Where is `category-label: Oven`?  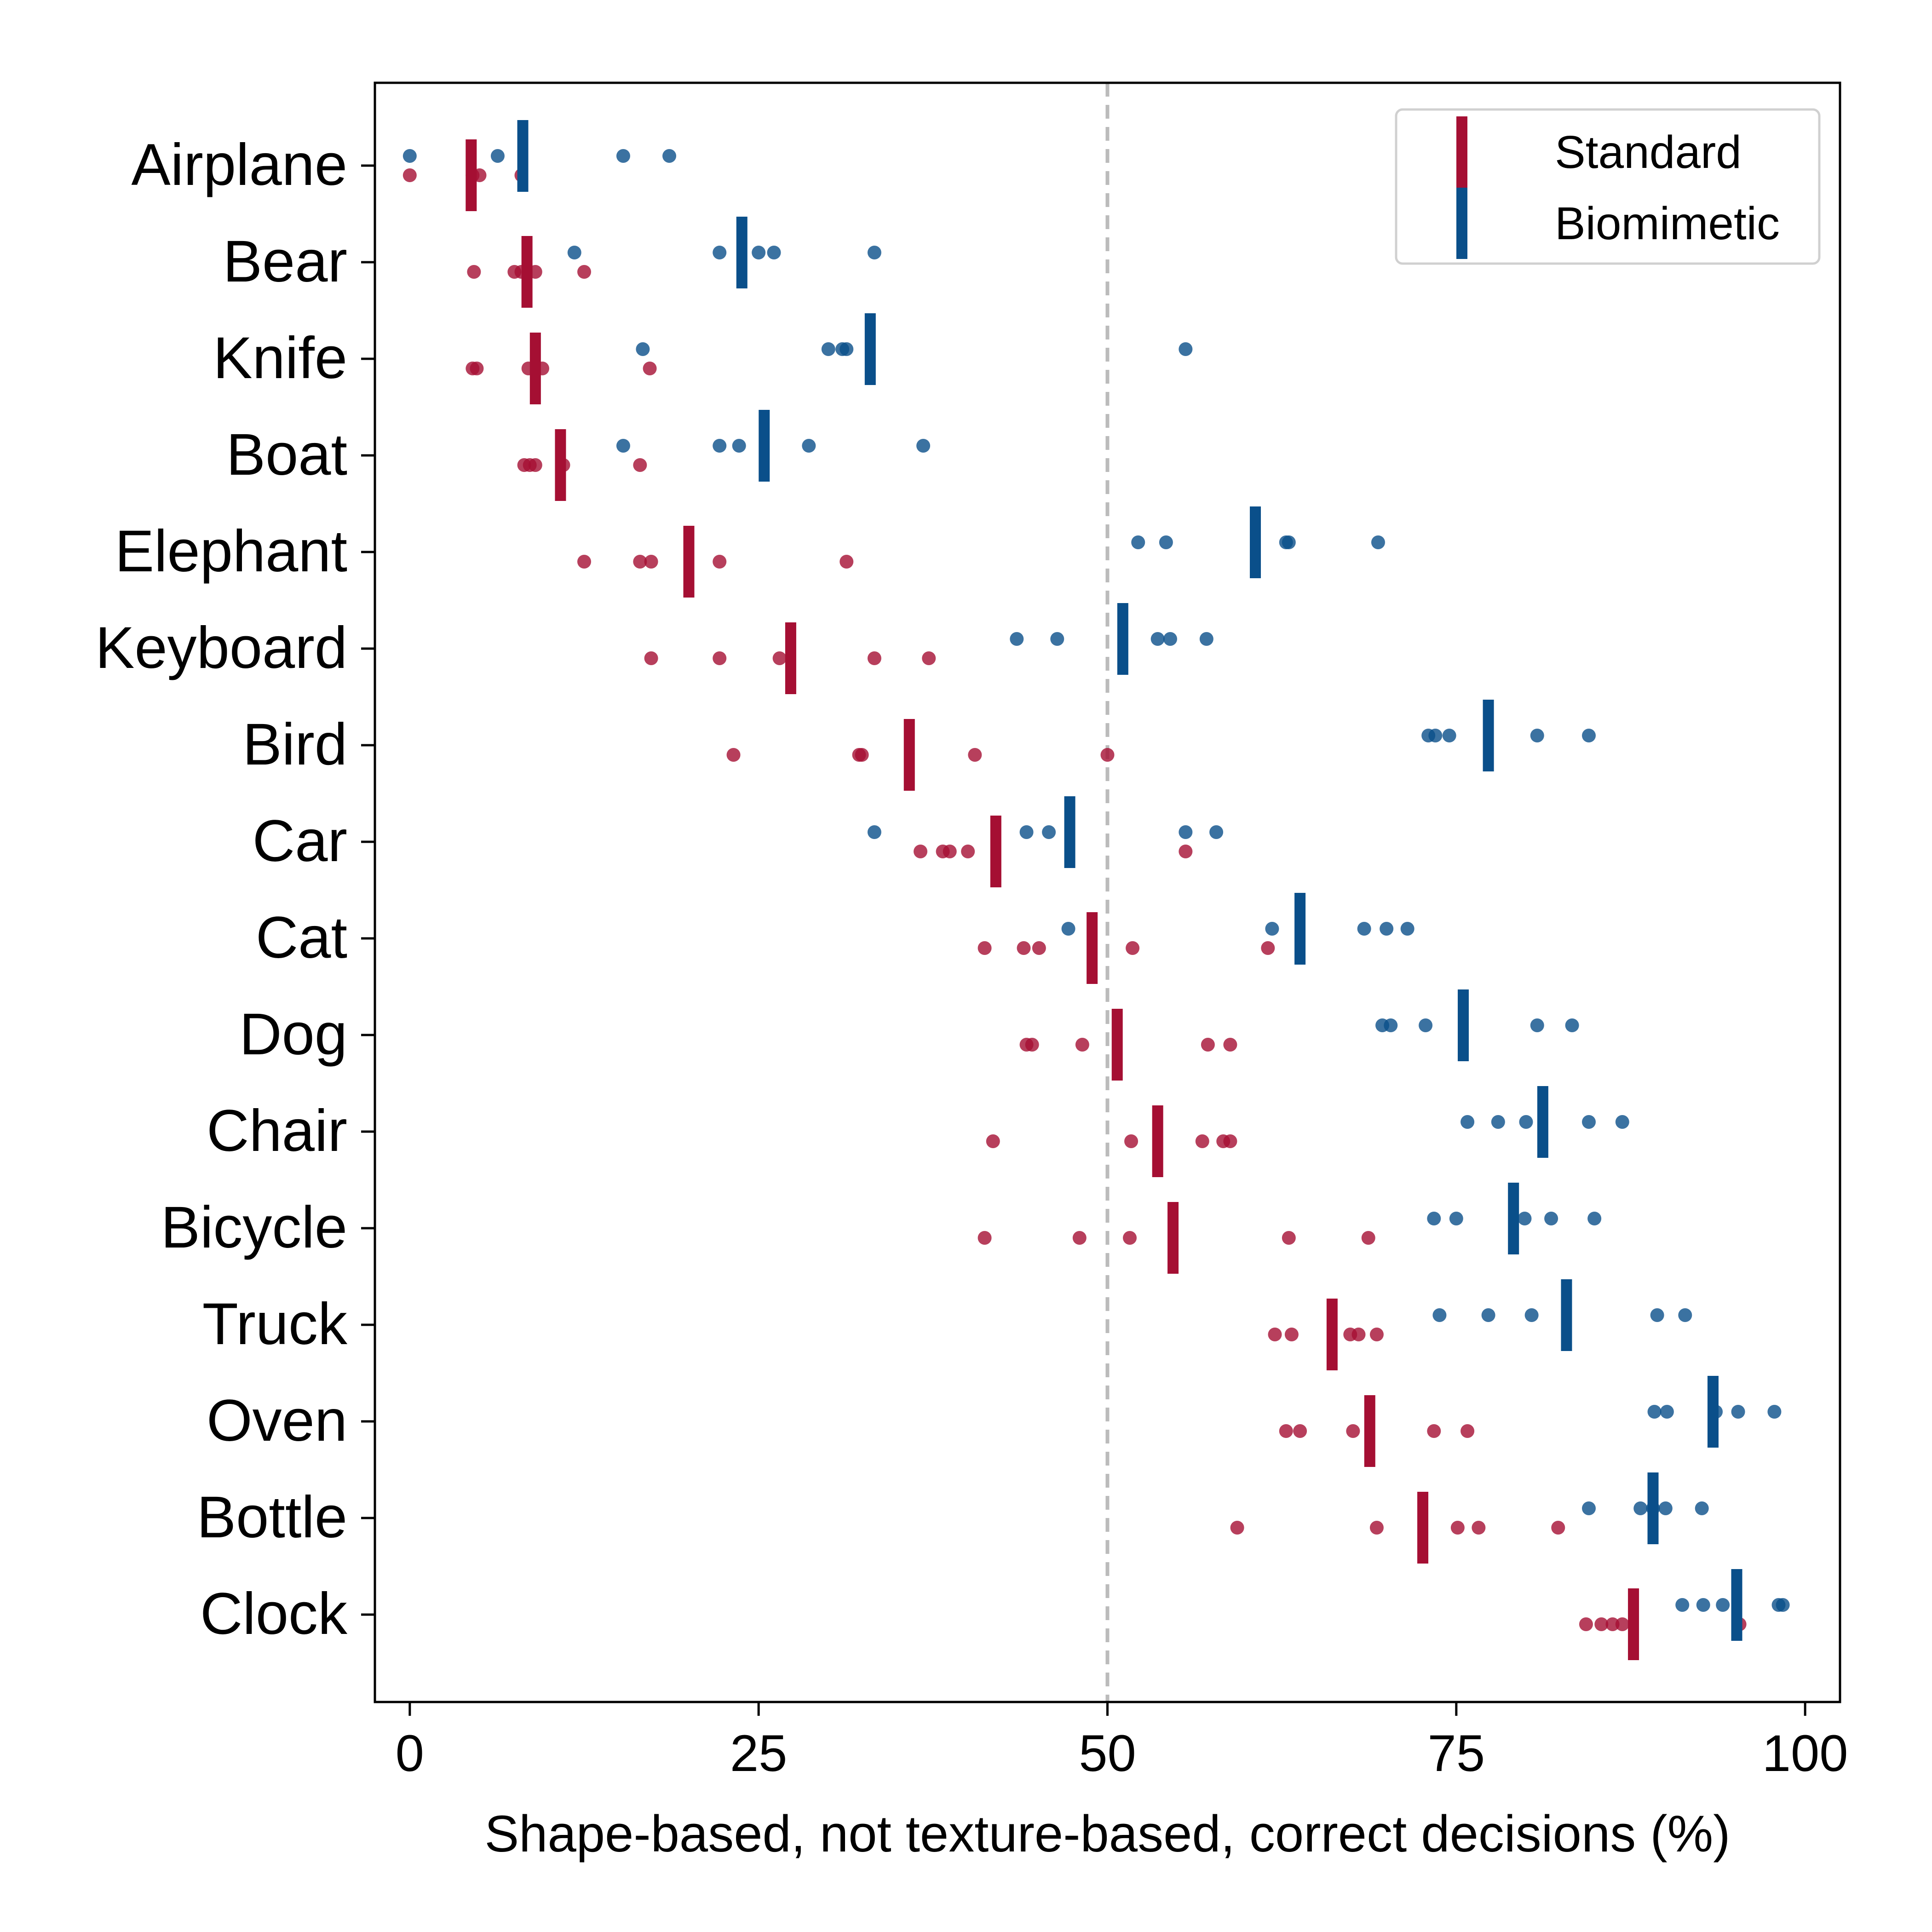
category-label: Oven is located at coordinates (277, 1421).